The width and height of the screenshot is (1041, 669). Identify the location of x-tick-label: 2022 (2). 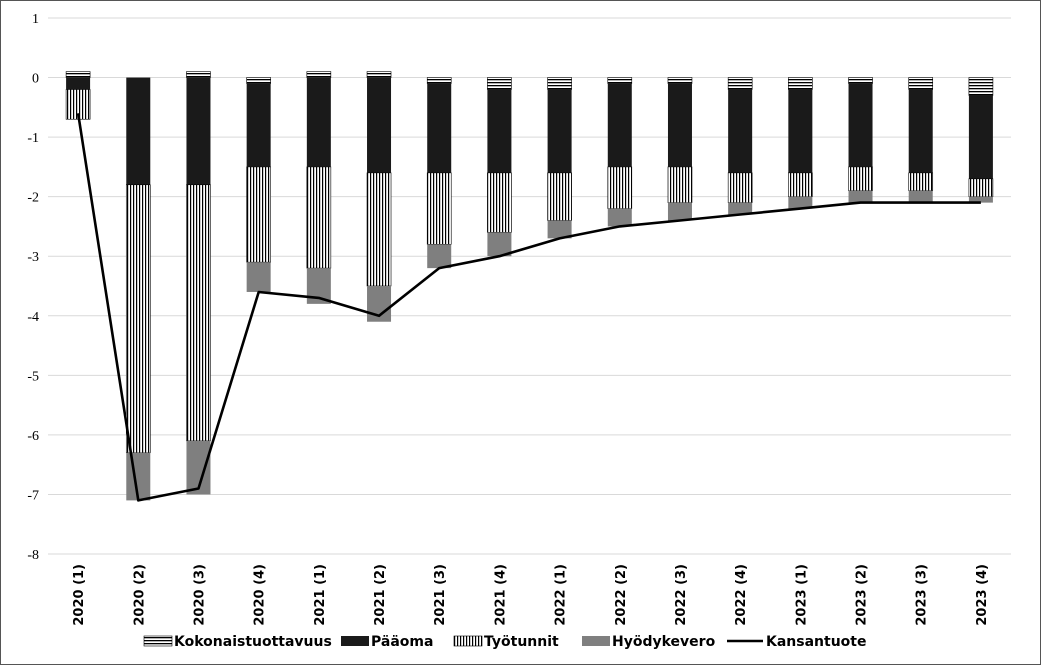
(621, 595).